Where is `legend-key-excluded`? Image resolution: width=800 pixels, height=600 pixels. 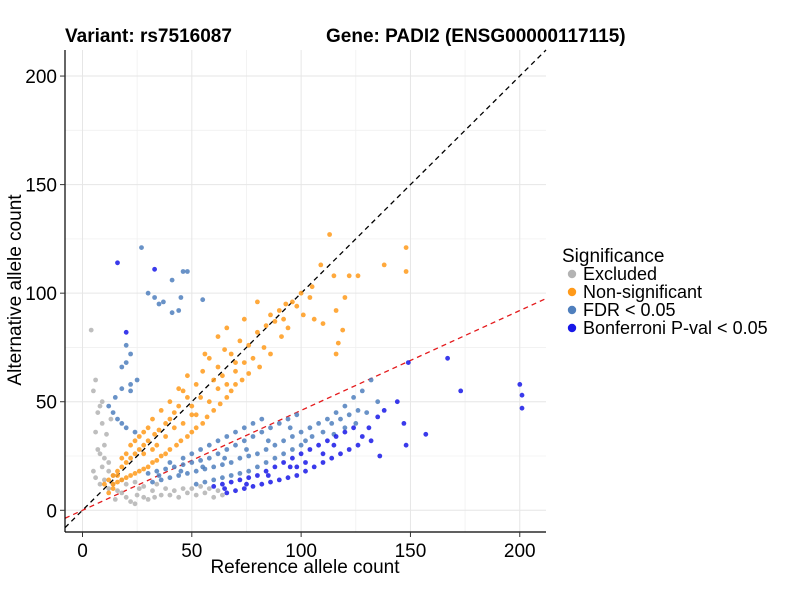
legend-key-excluded is located at coordinates (572, 274).